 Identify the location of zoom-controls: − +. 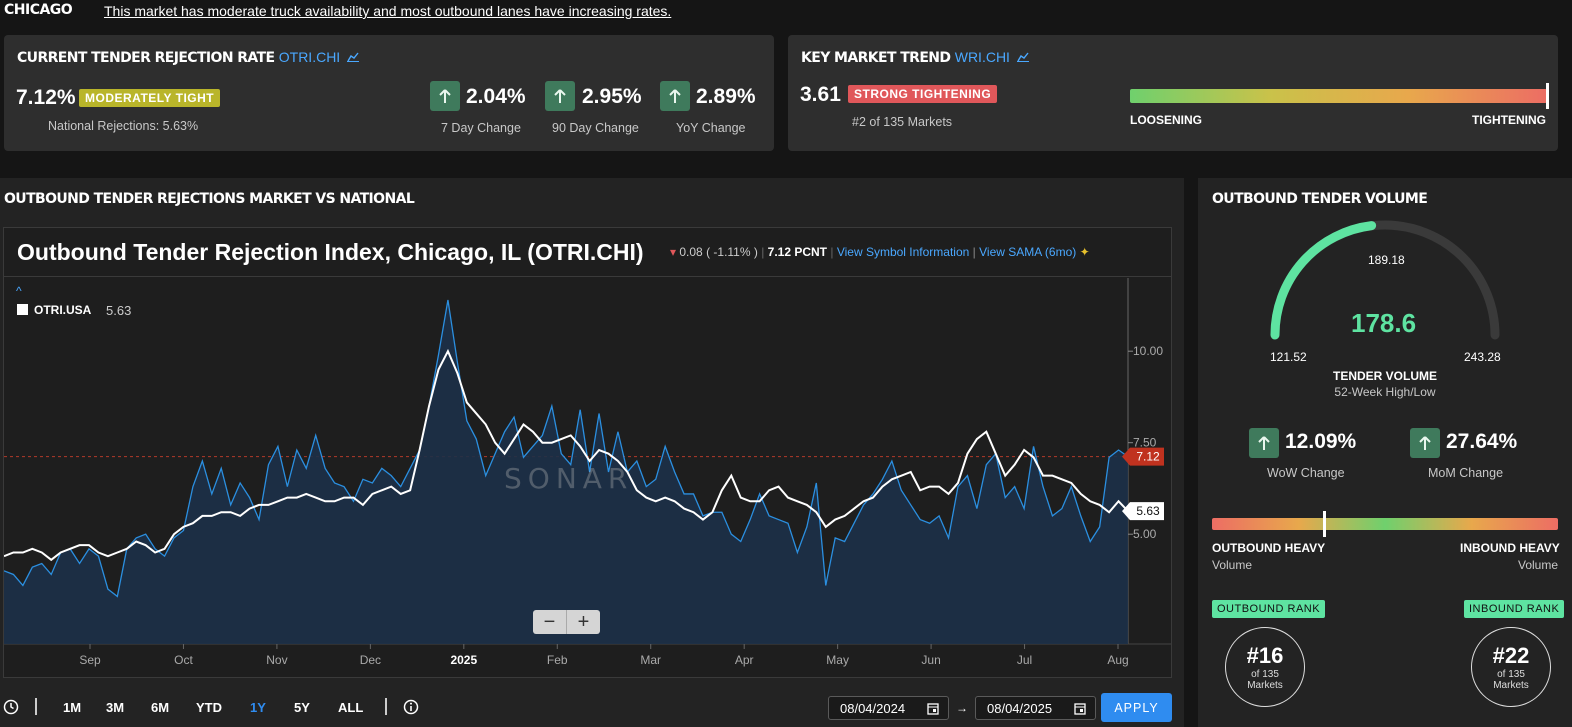
(566, 622).